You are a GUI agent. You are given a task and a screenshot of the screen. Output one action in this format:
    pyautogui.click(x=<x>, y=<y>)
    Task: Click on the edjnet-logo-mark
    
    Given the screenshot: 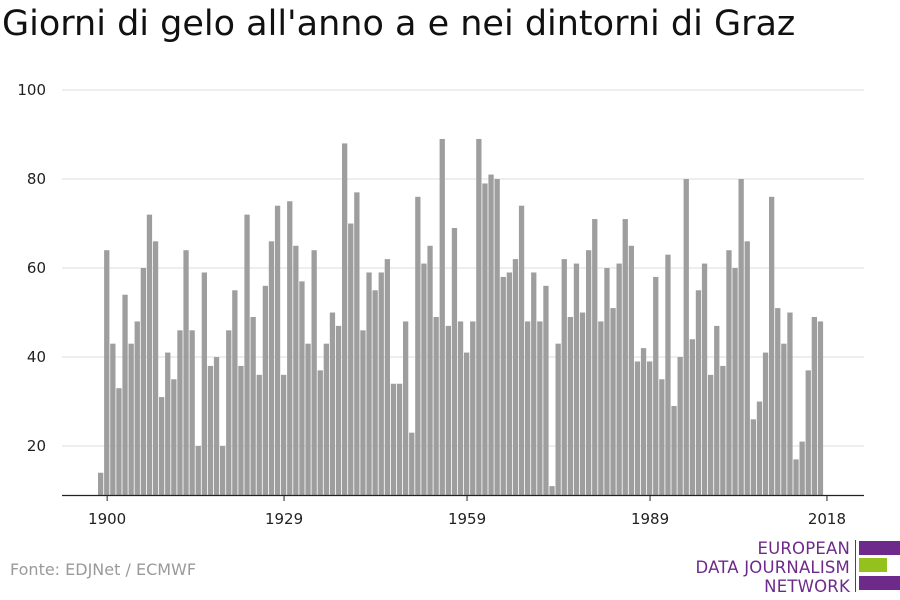 What is the action you would take?
    pyautogui.click(x=877, y=566)
    